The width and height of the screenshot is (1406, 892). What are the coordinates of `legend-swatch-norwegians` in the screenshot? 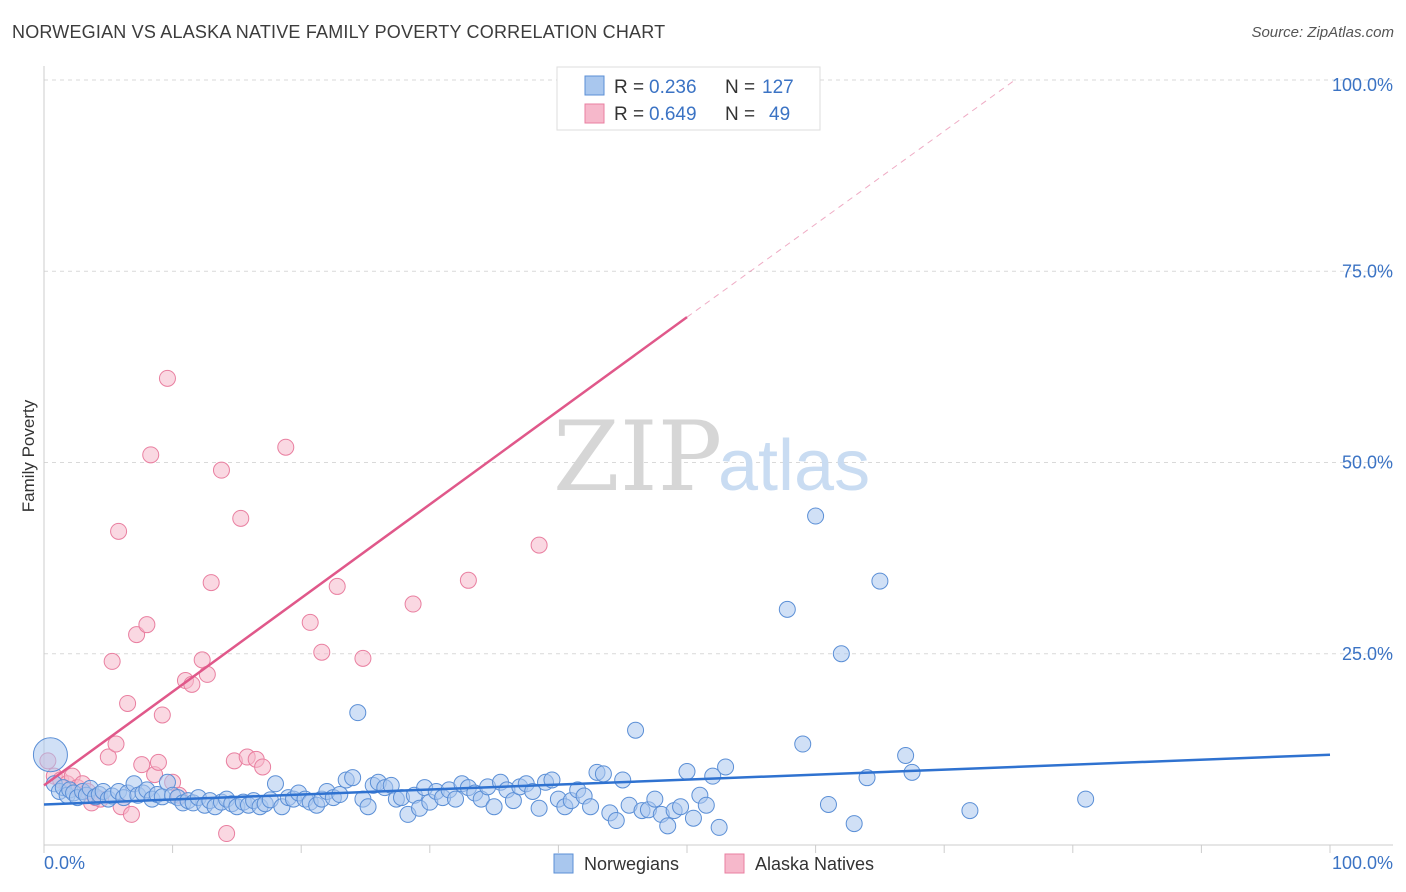 It's located at (594, 85).